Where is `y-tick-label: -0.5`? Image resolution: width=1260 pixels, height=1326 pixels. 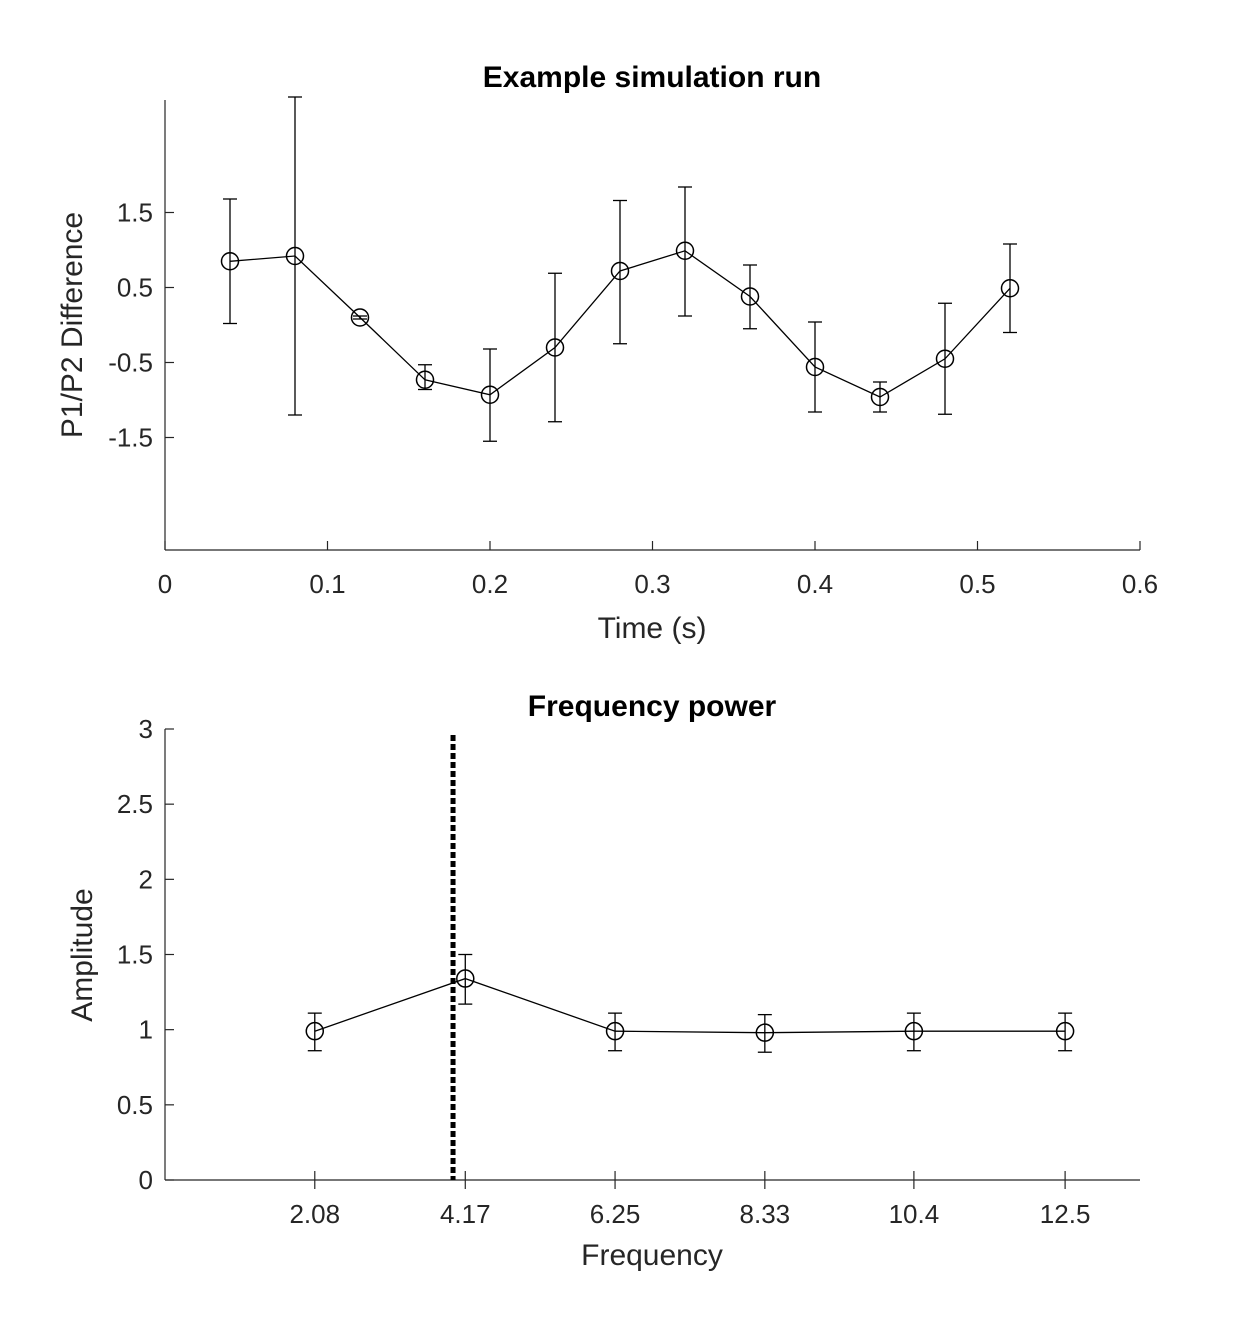 y-tick-label: -0.5 is located at coordinates (130, 363).